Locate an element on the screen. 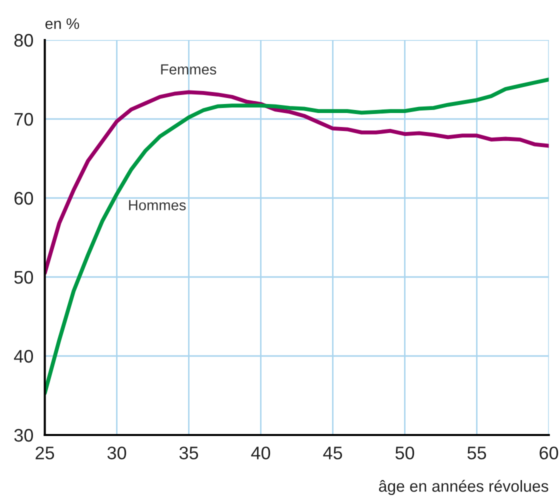 This screenshot has height=500, width=560. x-tick-label: 45 is located at coordinates (332, 453).